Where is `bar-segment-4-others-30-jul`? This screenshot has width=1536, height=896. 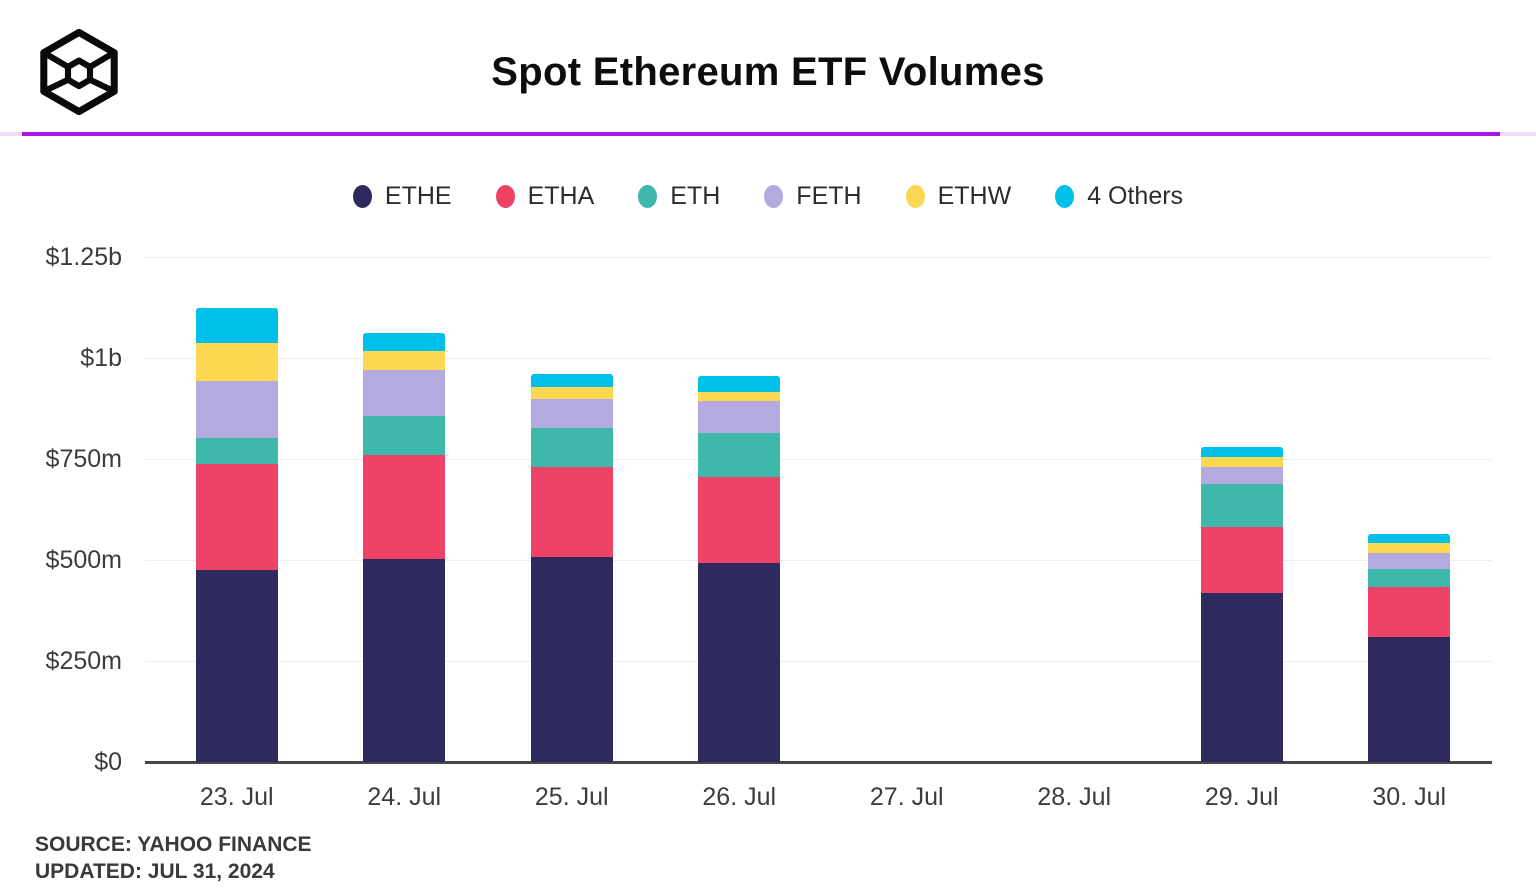
bar-segment-4-others-30-jul is located at coordinates (1409, 539).